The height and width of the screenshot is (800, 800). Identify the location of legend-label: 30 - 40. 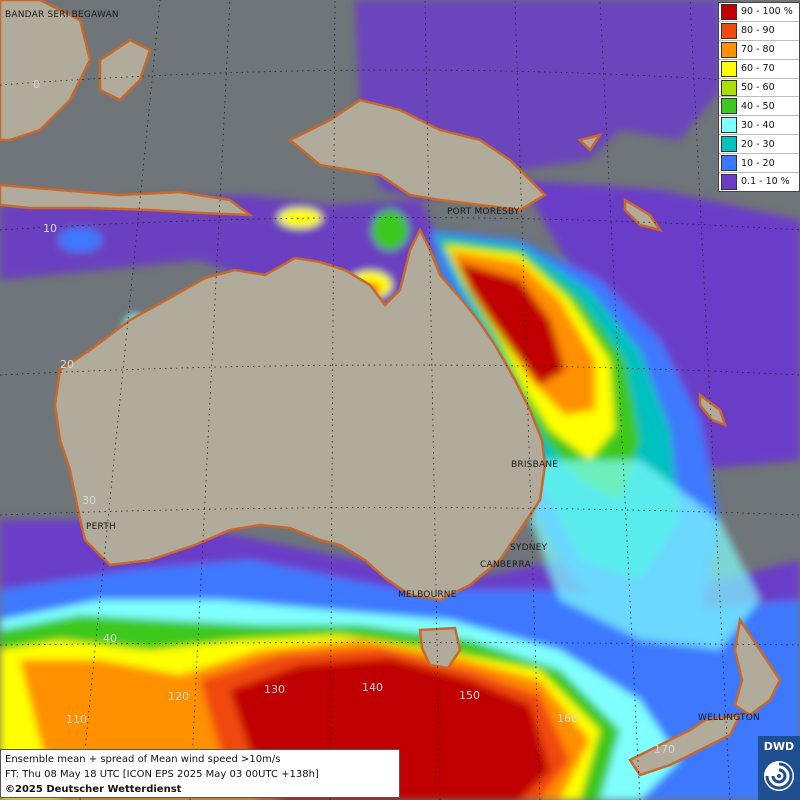
(758, 125).